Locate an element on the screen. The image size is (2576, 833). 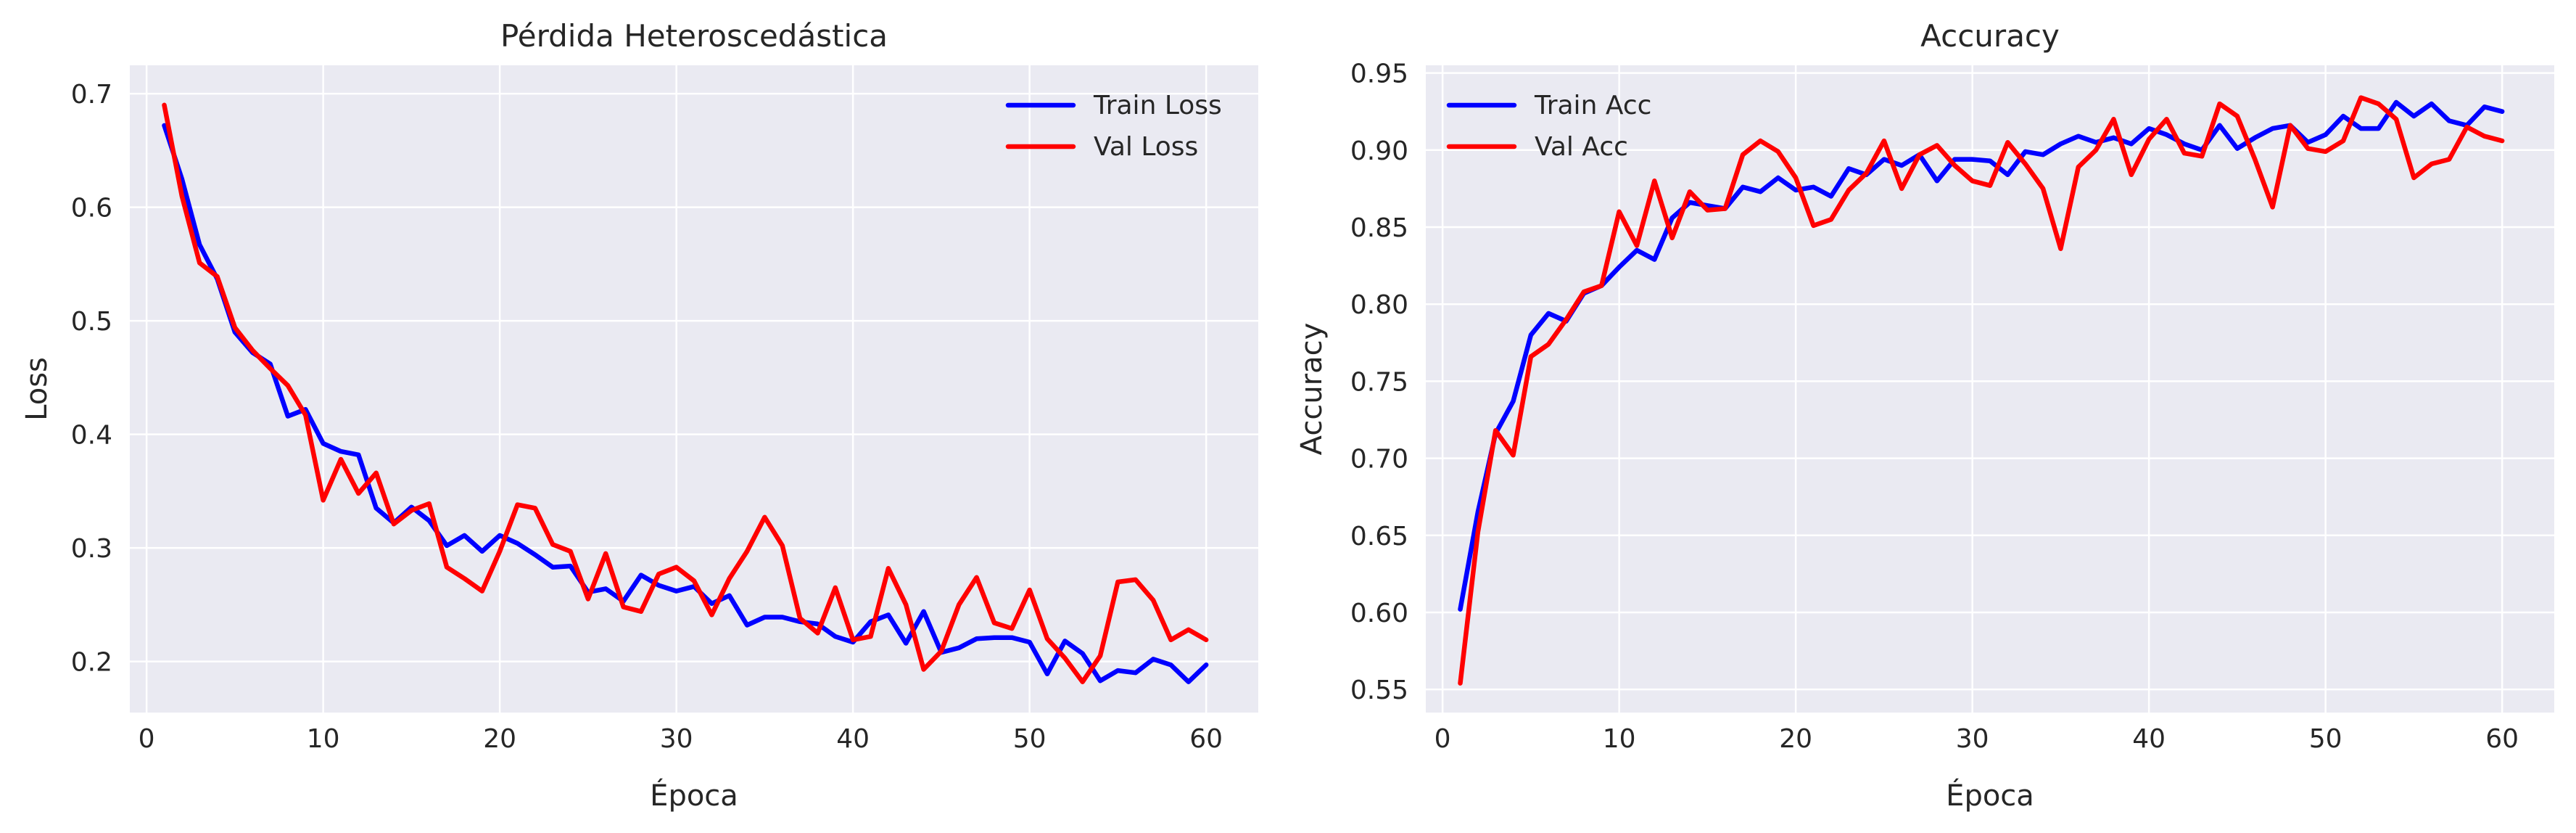
accuracy-legend-label-train: Train Acc is located at coordinates (1592, 105).